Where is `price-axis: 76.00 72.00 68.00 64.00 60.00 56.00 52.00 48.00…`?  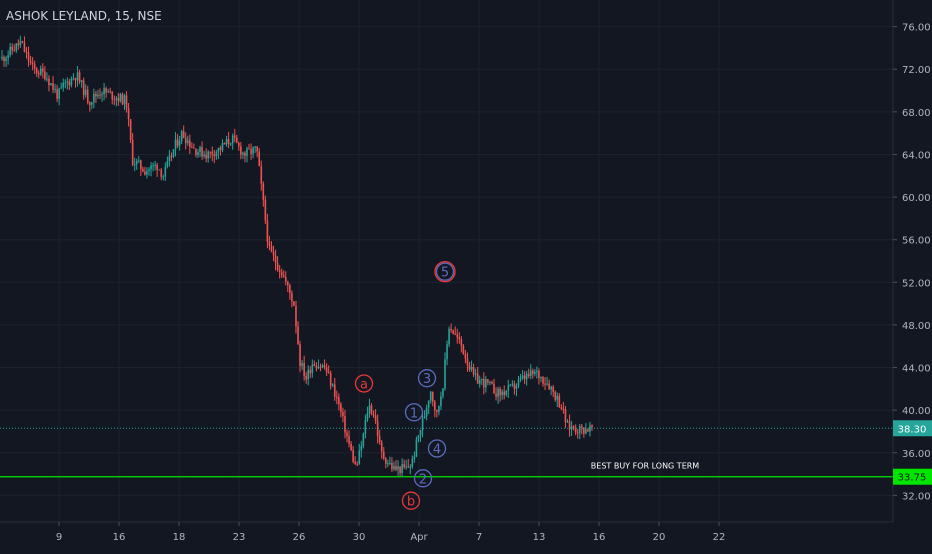 price-axis: 76.00 72.00 68.00 64.00 60.00 56.00 52.00 48.00… is located at coordinates (912, 263).